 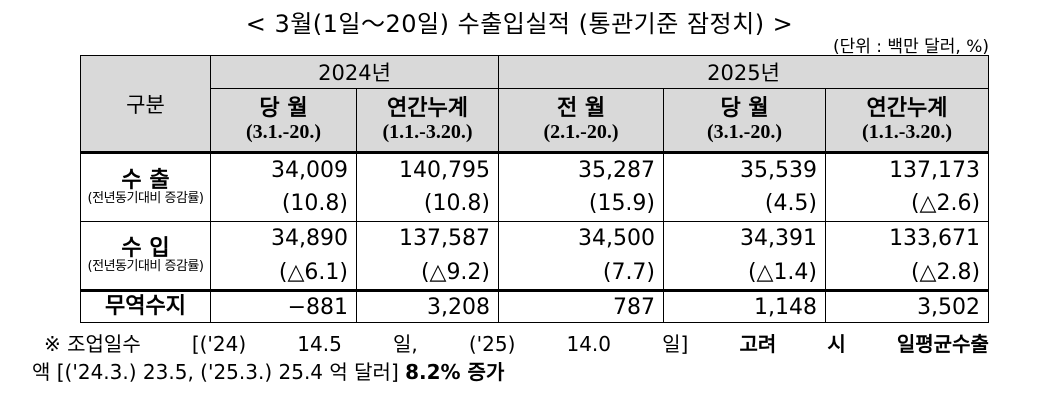 What do you see at coordinates (354, 72) in the screenshot?
I see `header-year-2024: 2024년` at bounding box center [354, 72].